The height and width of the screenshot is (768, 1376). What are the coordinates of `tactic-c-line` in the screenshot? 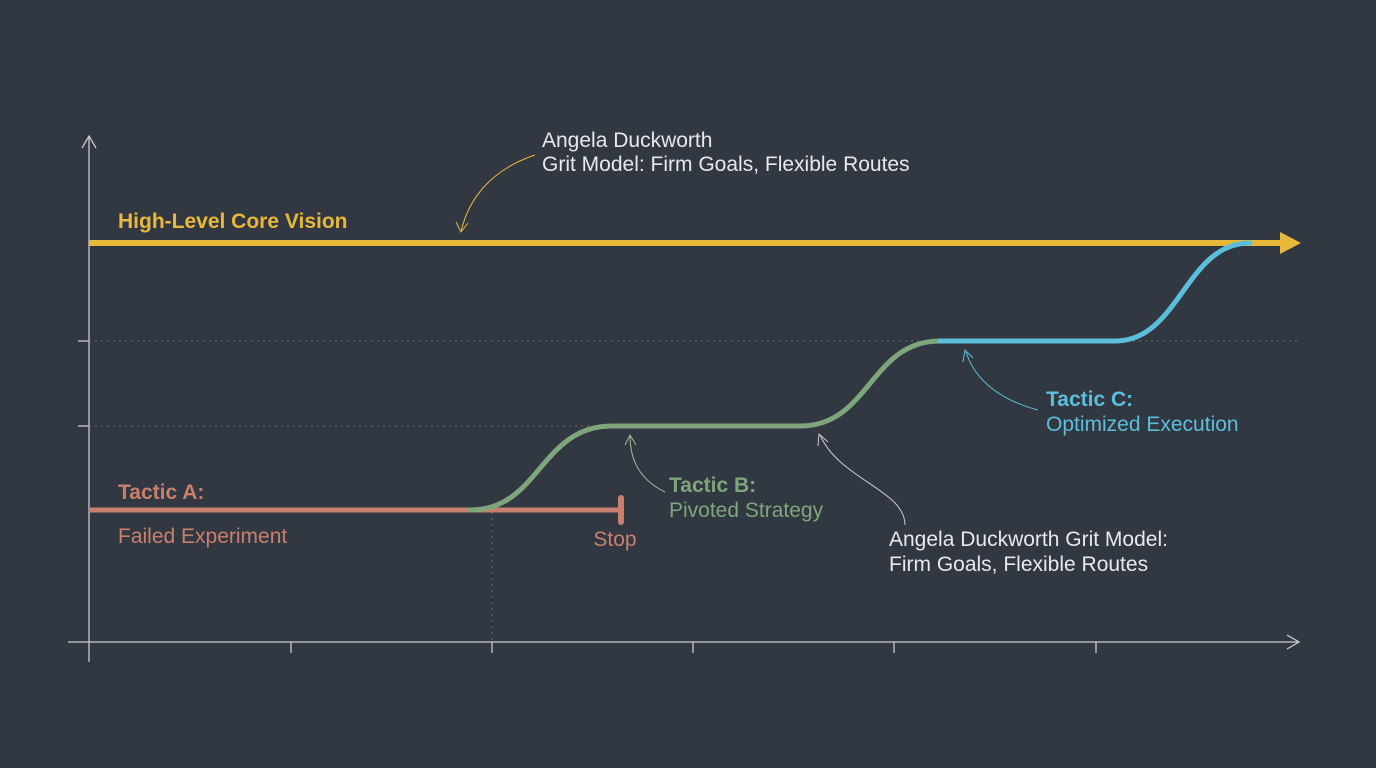 It's located at (1095, 292).